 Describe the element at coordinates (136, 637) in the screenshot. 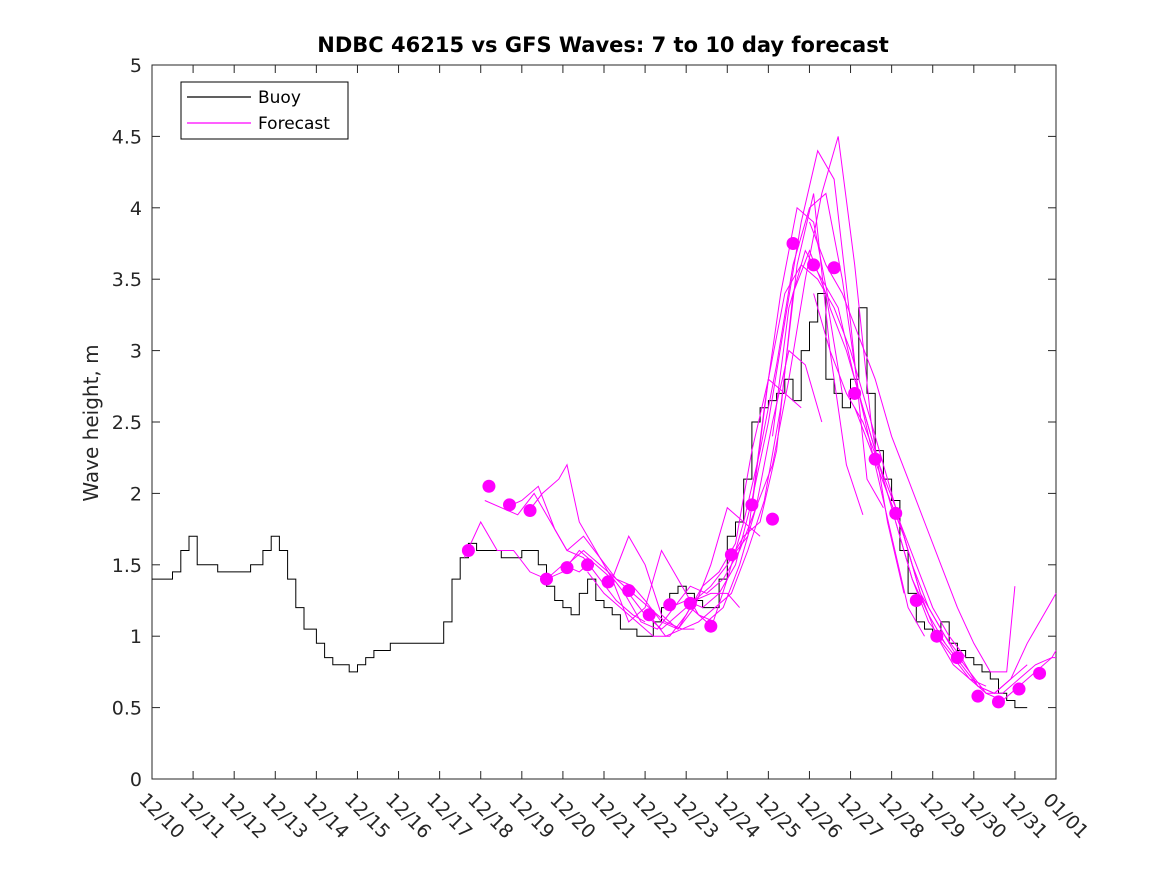

I see `y-tick-label: 1` at that location.